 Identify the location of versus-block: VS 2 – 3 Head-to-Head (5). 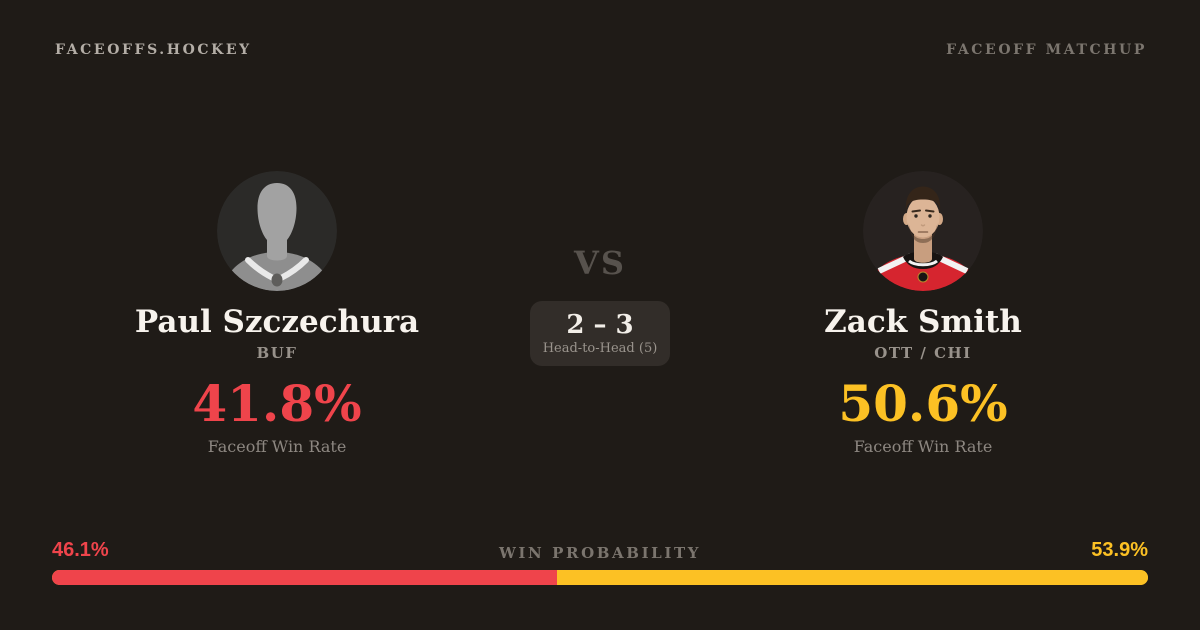
(600, 304).